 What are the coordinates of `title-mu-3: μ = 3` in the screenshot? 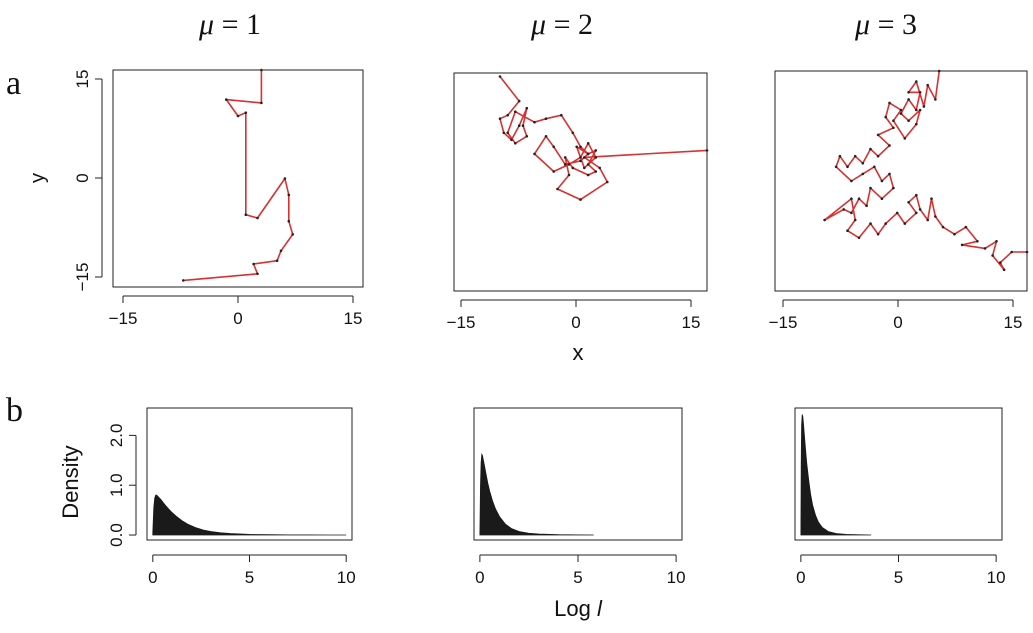 It's located at (885, 24).